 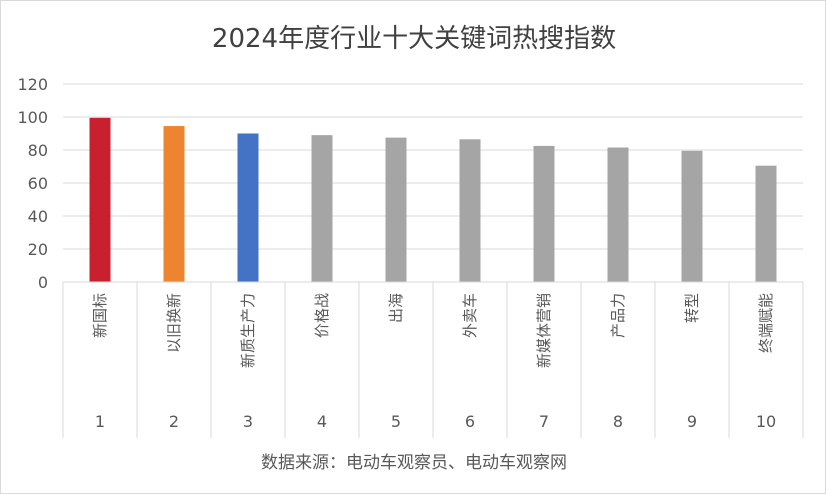 What do you see at coordinates (618, 315) in the screenshot?
I see `category-label: 产品力` at bounding box center [618, 315].